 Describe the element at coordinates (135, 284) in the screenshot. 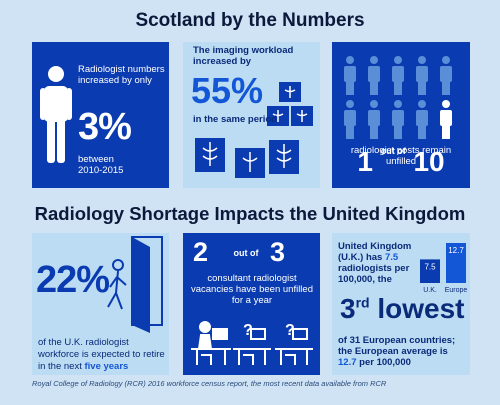

I see `door-exit-icon` at that location.